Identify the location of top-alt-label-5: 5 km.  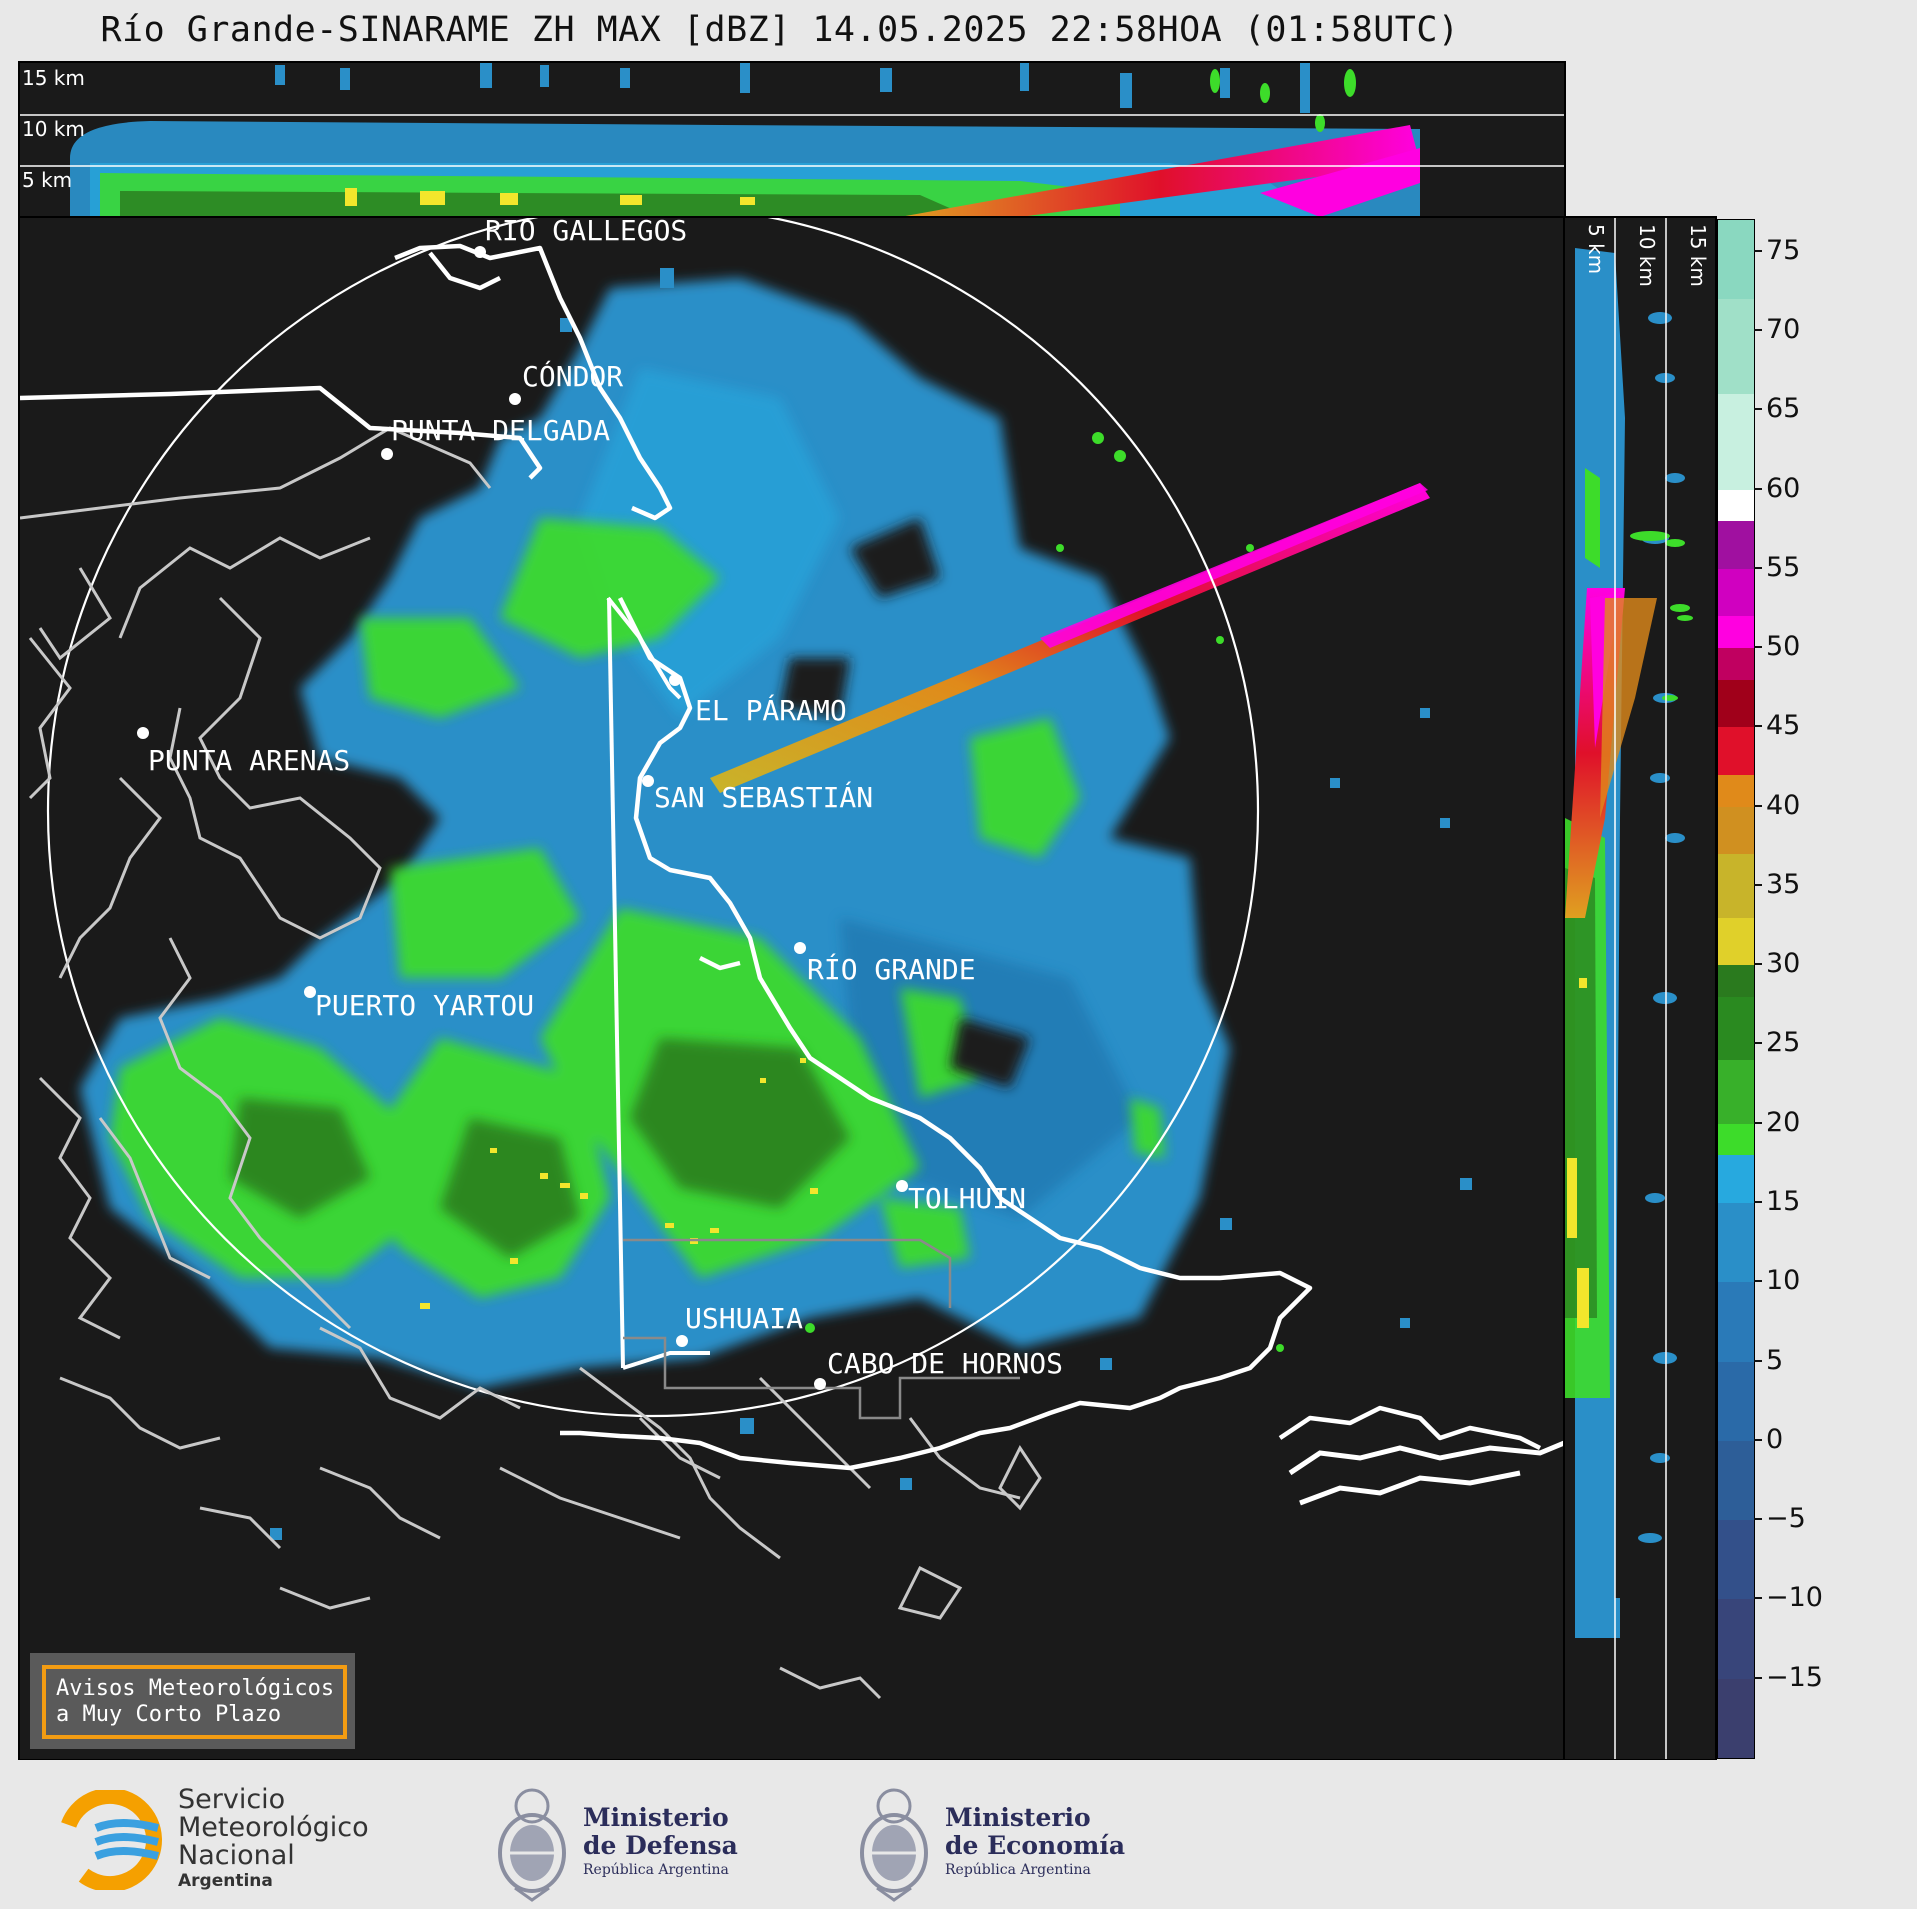
(47, 180).